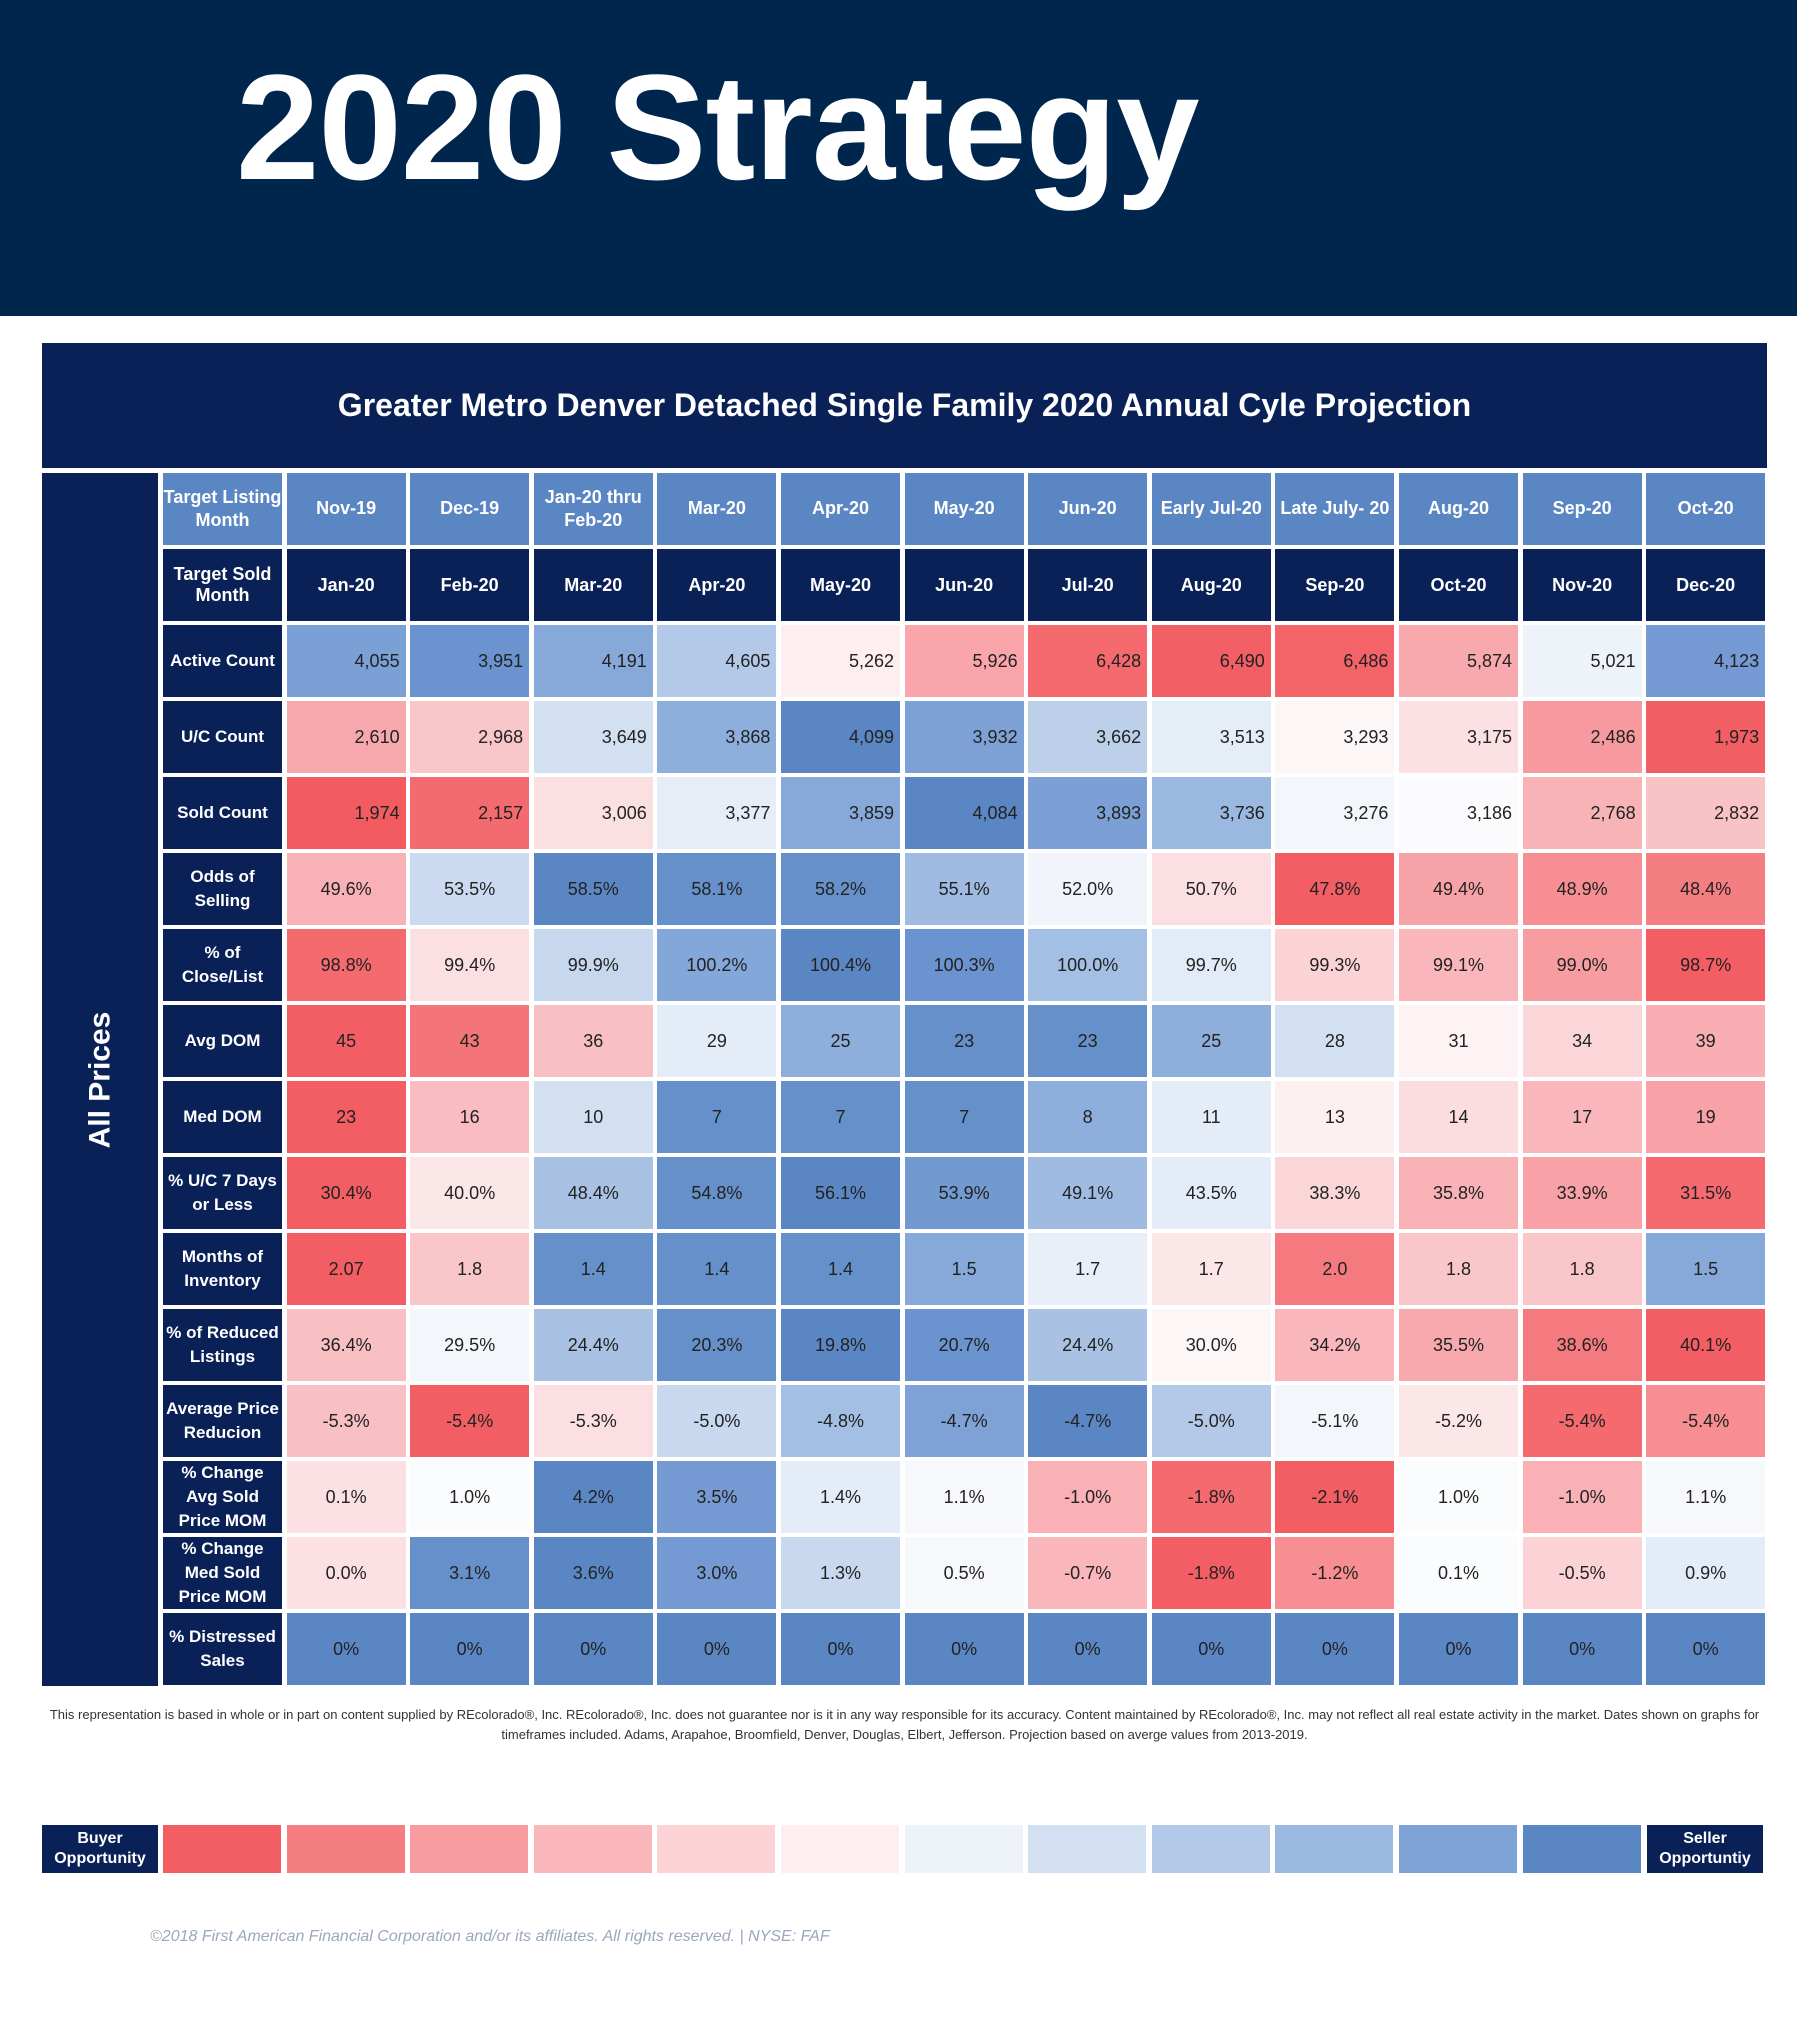 This screenshot has width=1797, height=2022. Describe the element at coordinates (222, 1649) in the screenshot. I see `row-label: % Distressed Sales` at that location.